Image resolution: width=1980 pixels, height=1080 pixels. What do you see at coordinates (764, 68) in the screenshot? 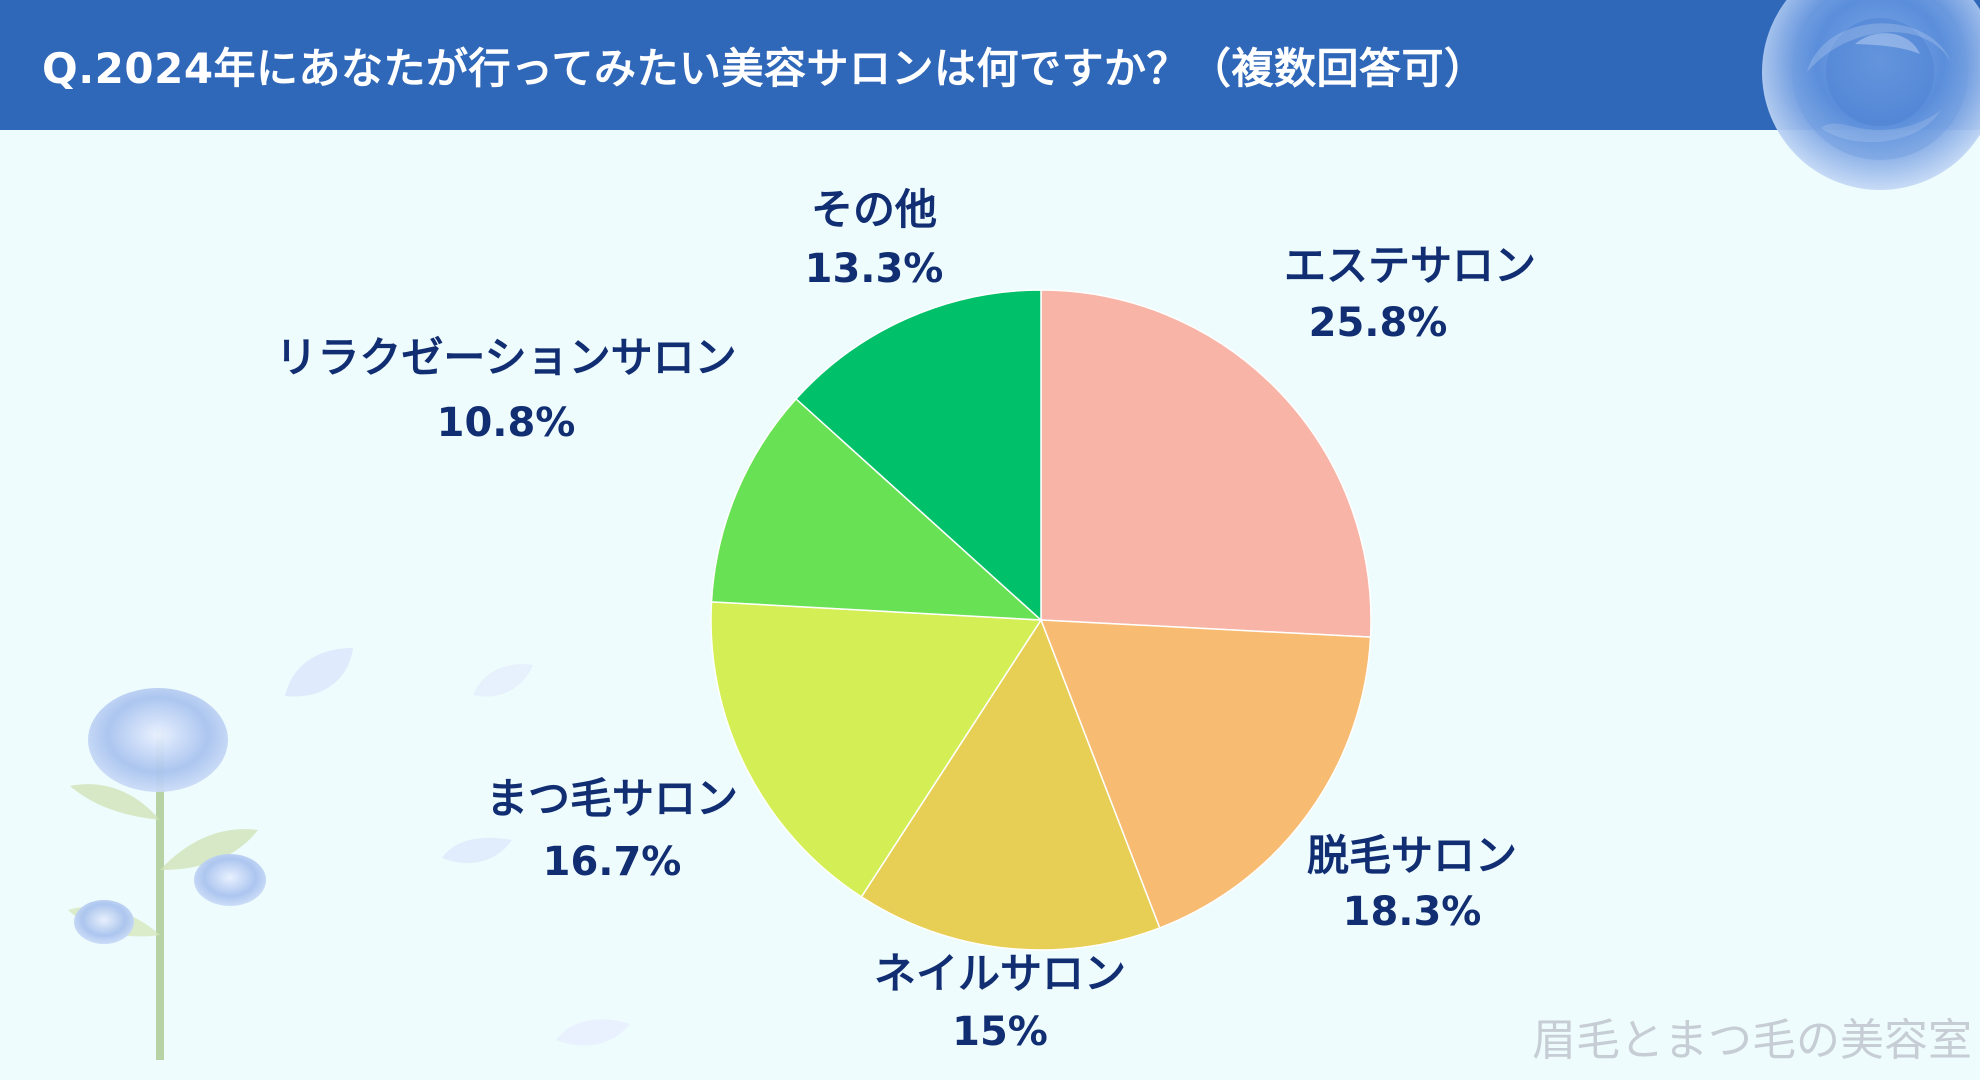
I see `page-title: Q.2024年にあなたが行ってみたい美容サロンは何ですか？（複数回答可）` at bounding box center [764, 68].